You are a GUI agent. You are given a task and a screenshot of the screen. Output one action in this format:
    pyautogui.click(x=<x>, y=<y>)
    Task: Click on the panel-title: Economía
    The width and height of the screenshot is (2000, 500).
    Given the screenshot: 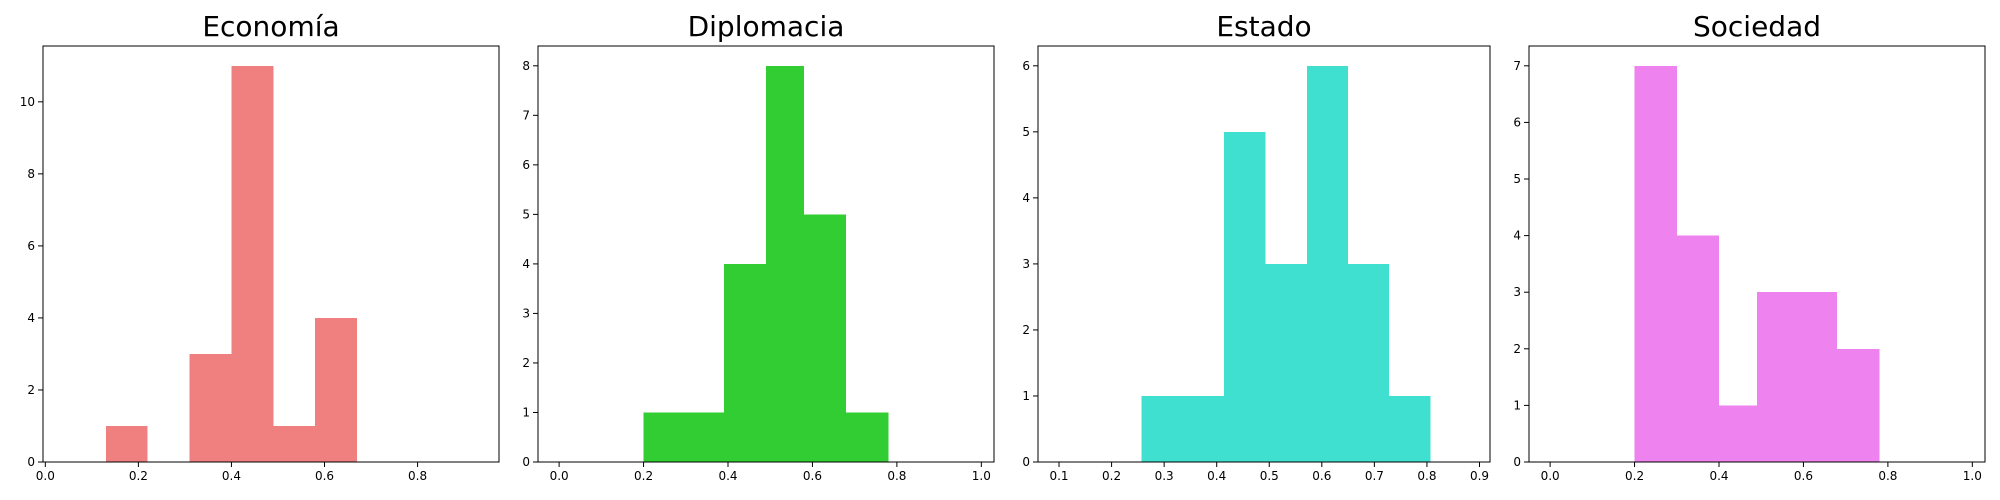 What is the action you would take?
    pyautogui.click(x=270, y=26)
    